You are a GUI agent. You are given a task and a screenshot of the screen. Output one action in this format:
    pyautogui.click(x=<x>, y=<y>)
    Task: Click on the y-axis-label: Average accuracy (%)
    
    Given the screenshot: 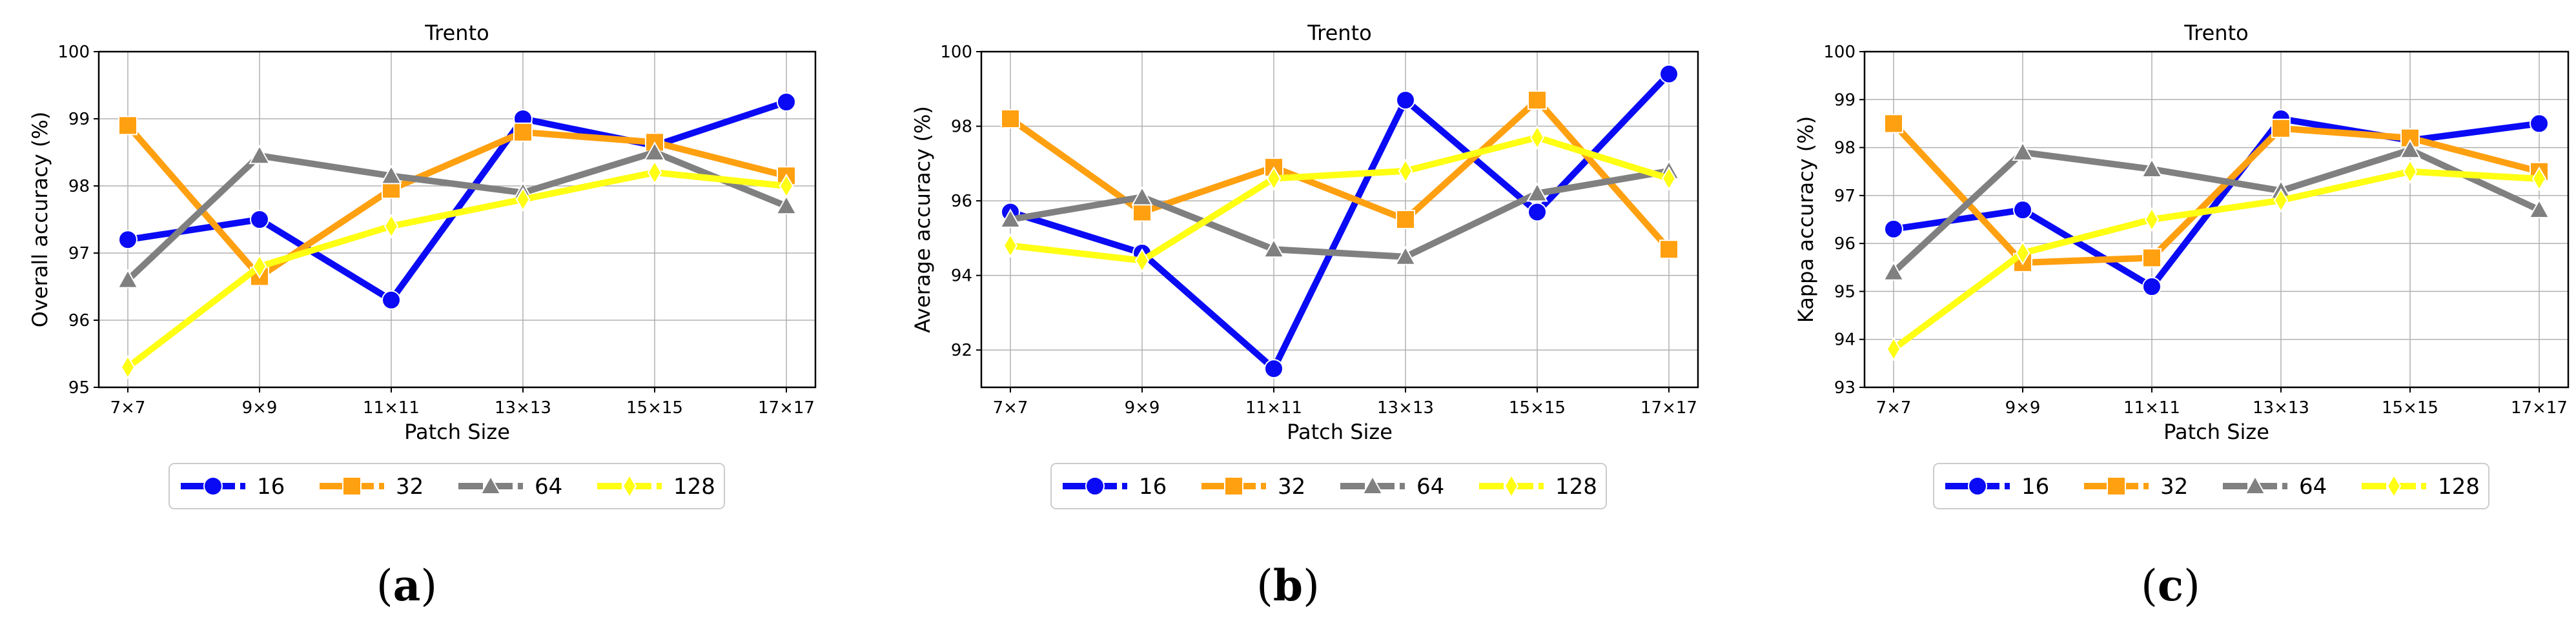 What is the action you would take?
    pyautogui.click(x=923, y=219)
    